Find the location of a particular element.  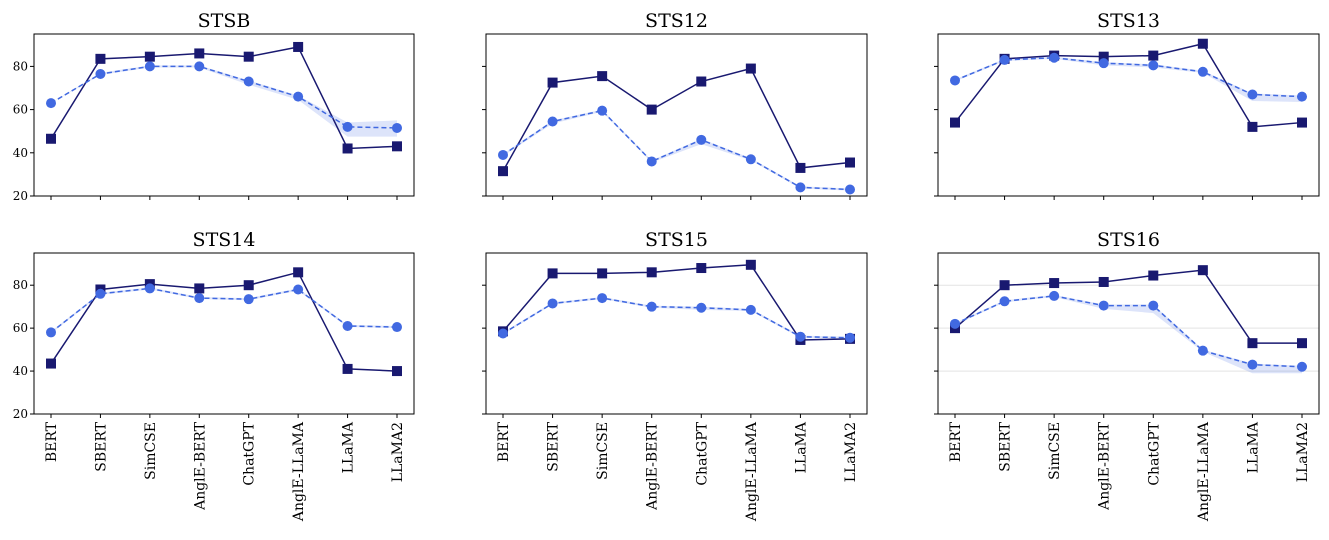

panel-title: STS13 is located at coordinates (1128, 21).